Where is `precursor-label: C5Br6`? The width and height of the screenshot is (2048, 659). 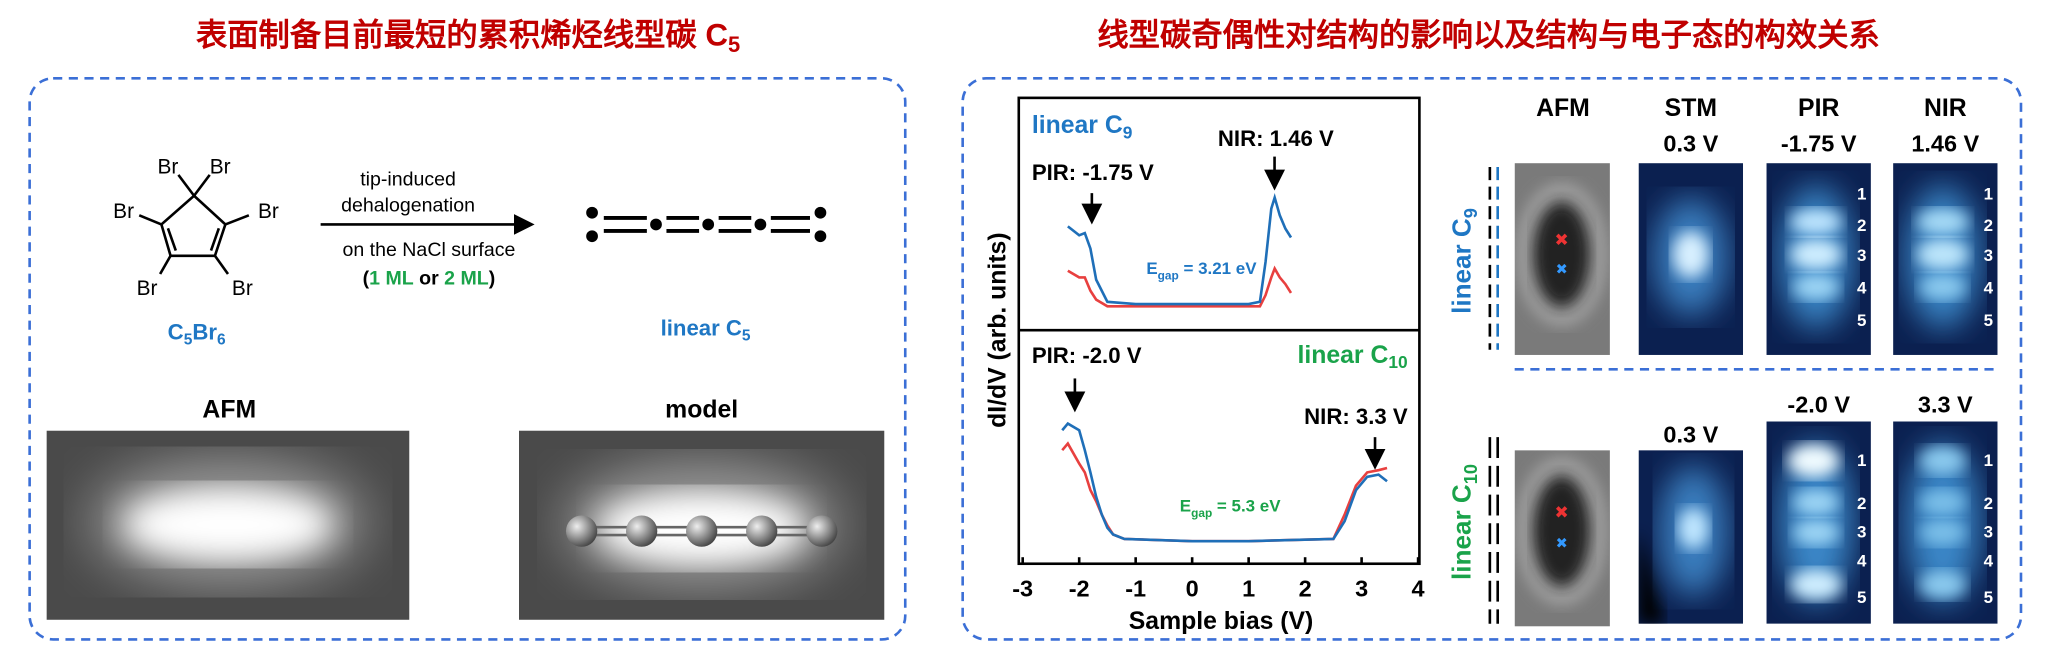
precursor-label: C5Br6 is located at coordinates (197, 333).